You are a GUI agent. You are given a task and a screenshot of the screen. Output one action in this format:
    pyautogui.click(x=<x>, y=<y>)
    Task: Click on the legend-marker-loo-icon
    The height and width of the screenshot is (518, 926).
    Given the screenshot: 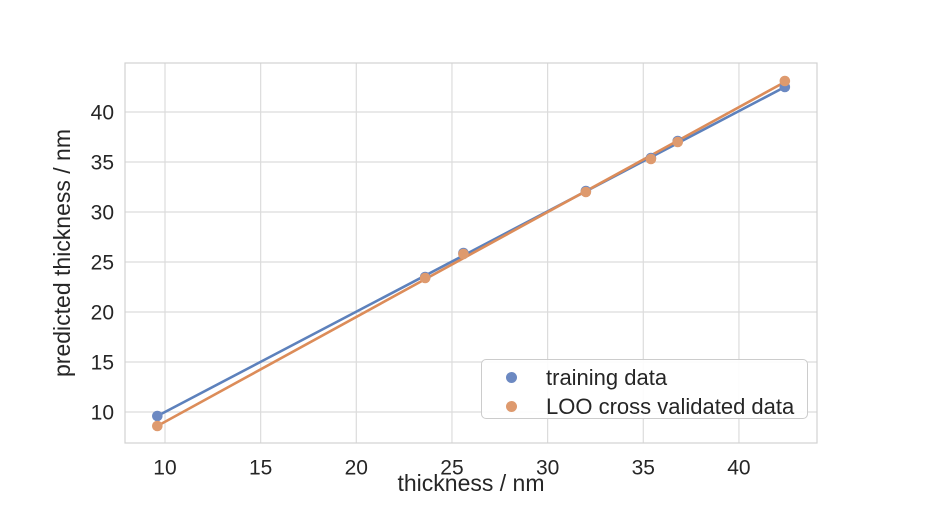 What is the action you would take?
    pyautogui.click(x=511, y=406)
    